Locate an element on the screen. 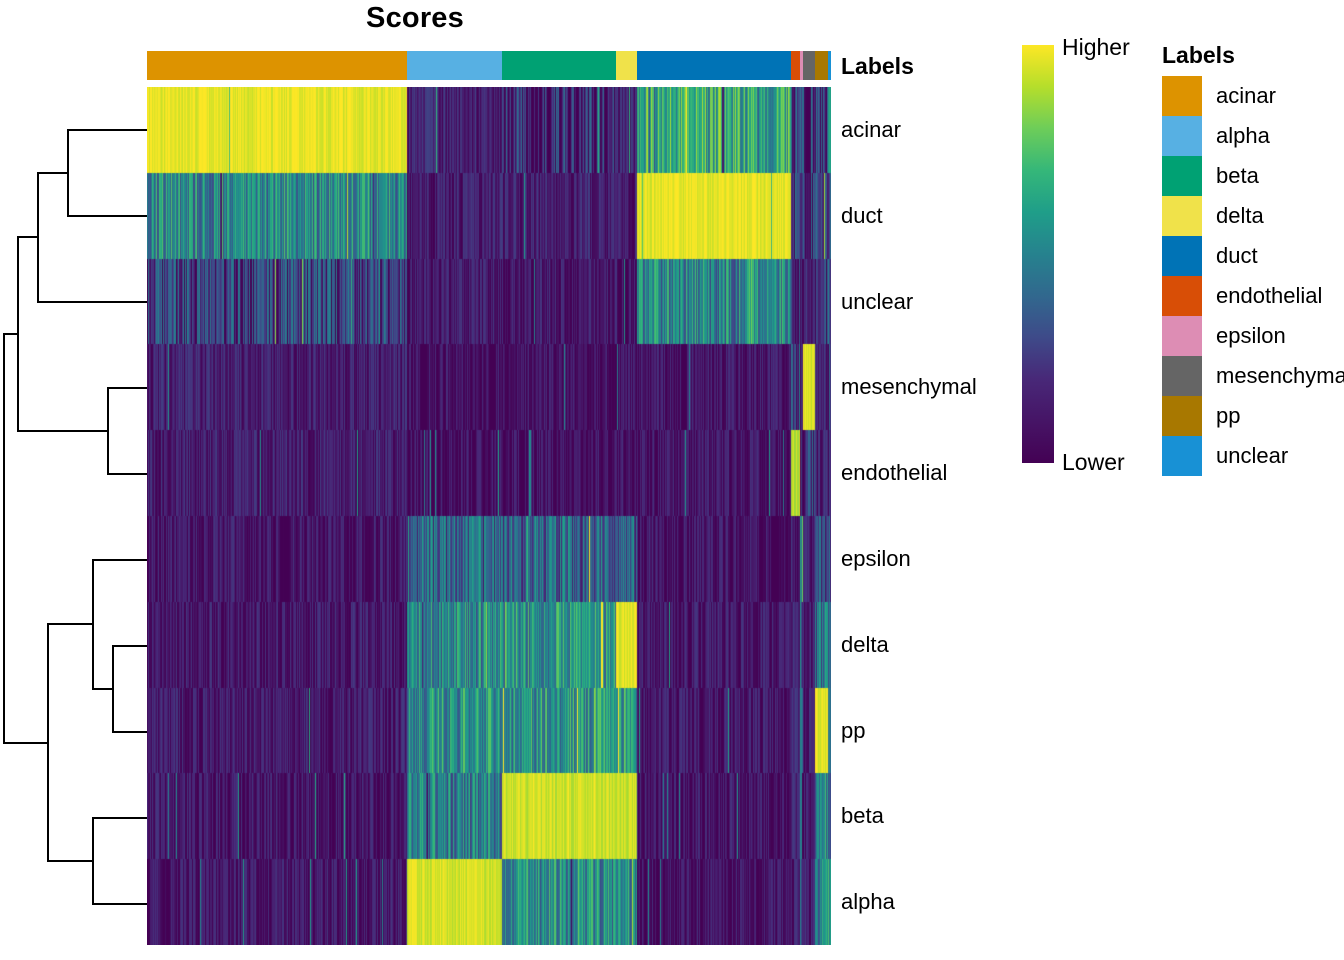 Image resolution: width=1344 pixels, height=960 pixels. legend-title: Labels is located at coordinates (1198, 55).